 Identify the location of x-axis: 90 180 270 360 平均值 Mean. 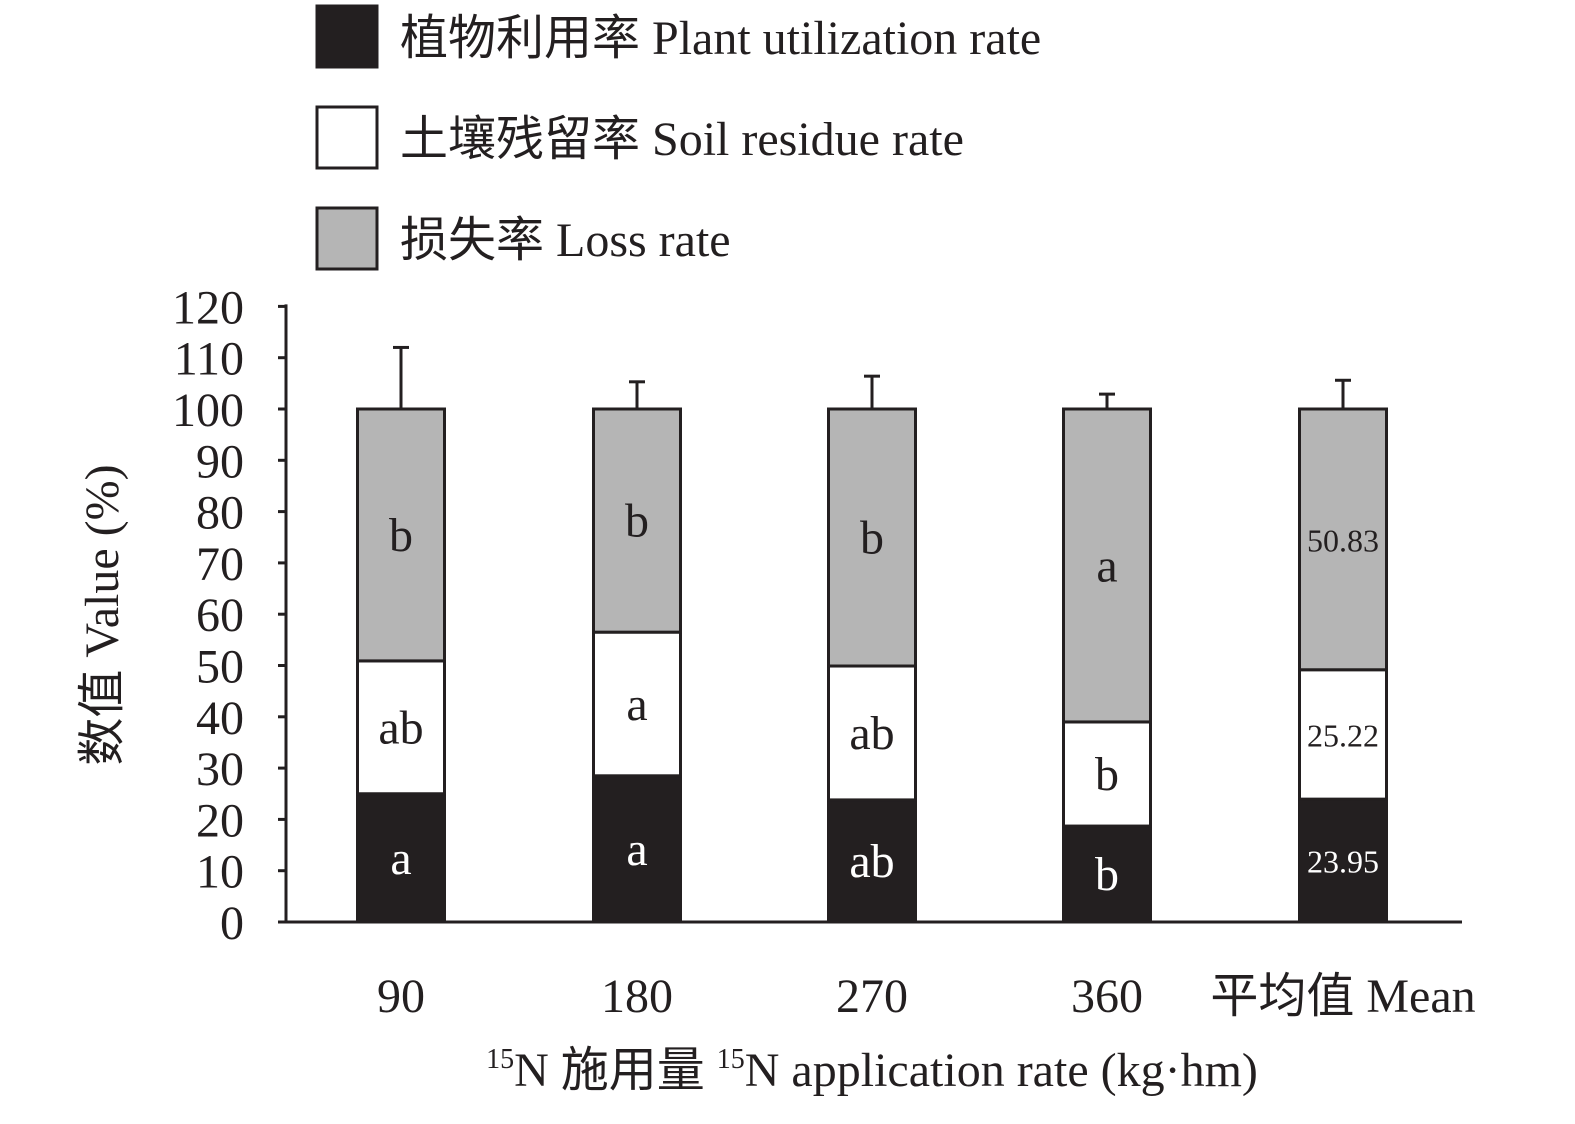
(881, 971).